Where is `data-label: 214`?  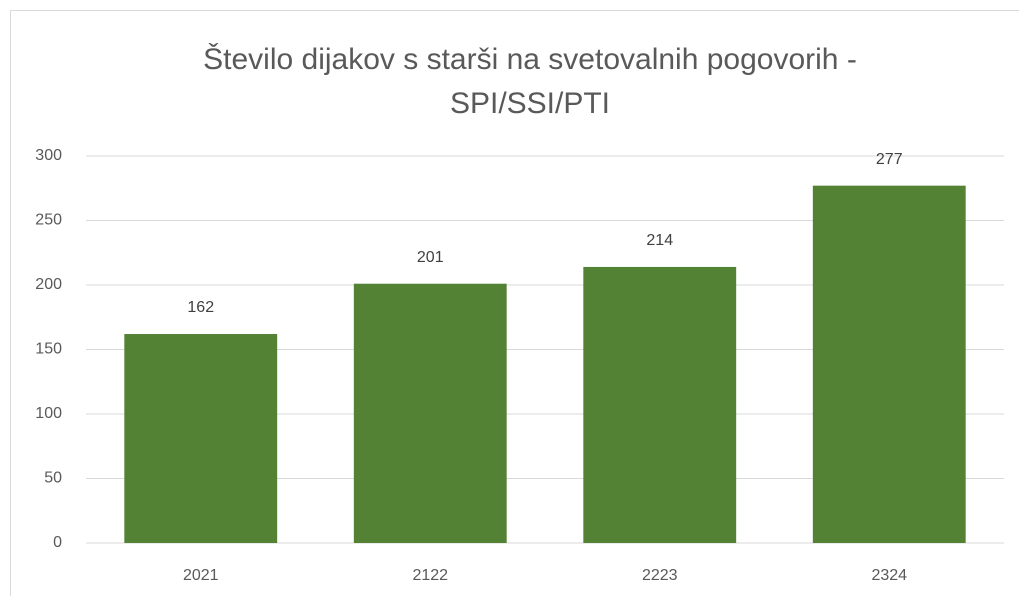
data-label: 214 is located at coordinates (659, 240).